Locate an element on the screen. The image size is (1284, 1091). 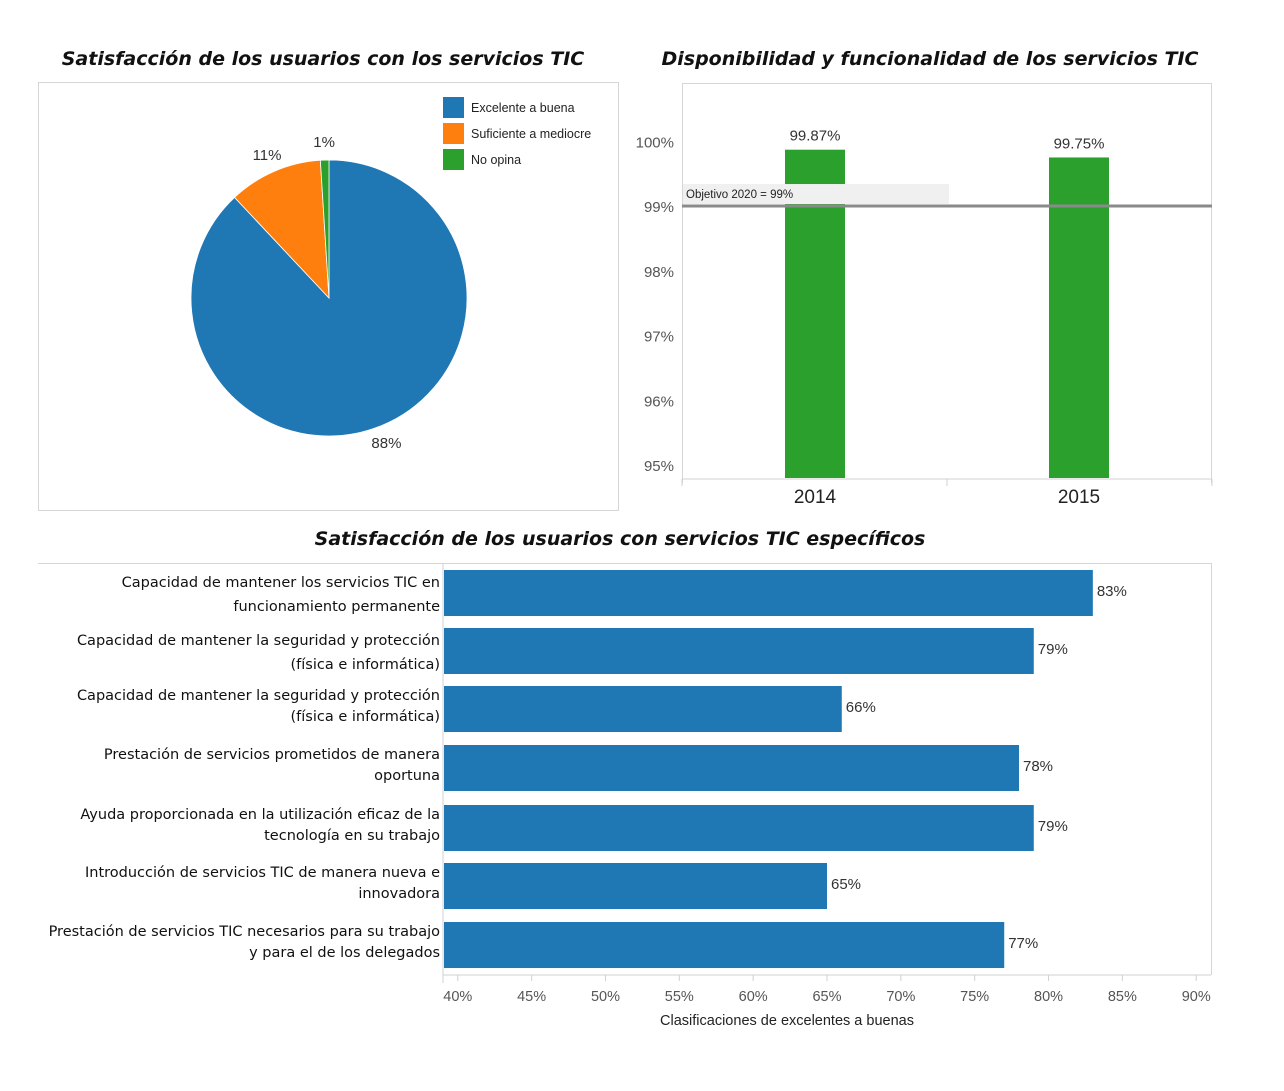
y-tick-label-2: 97% is located at coordinates (659, 337).